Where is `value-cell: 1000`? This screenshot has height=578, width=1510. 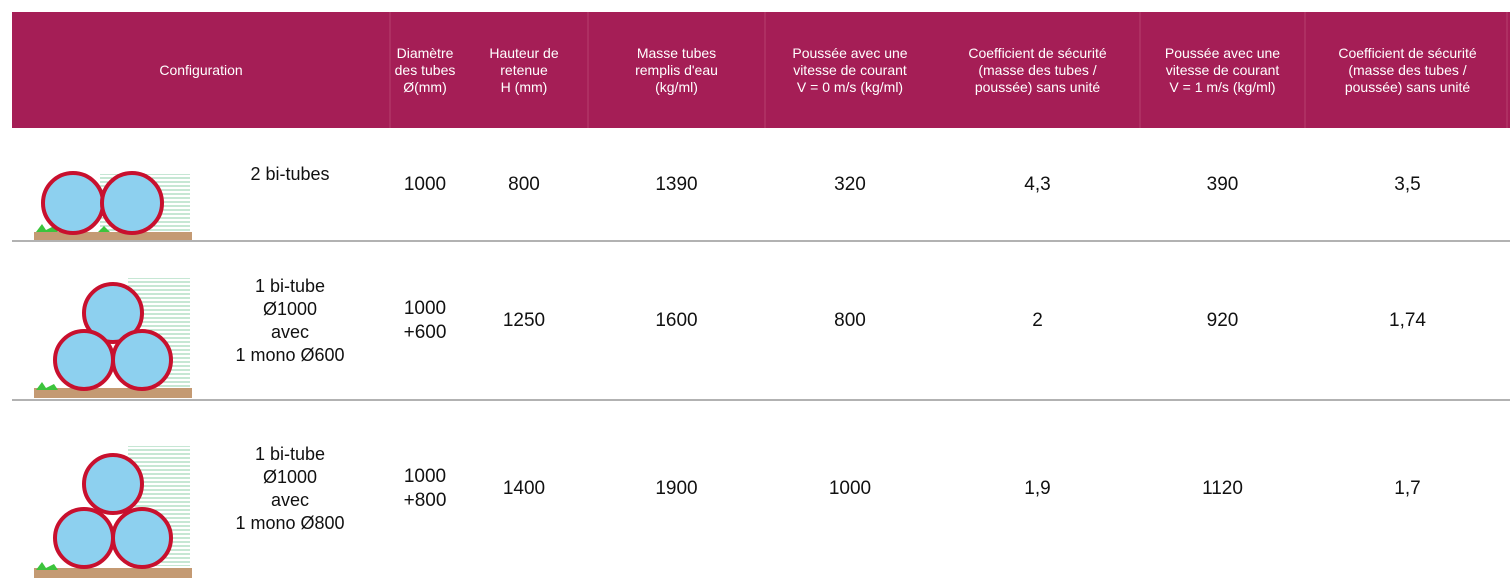 value-cell: 1000 is located at coordinates (850, 488).